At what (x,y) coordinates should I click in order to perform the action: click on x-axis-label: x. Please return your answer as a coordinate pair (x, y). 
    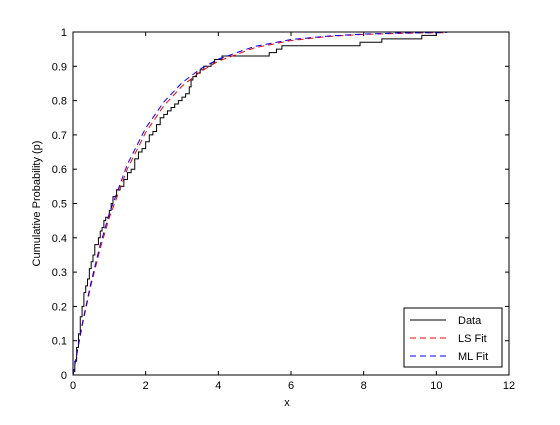
    Looking at the image, I should click on (287, 403).